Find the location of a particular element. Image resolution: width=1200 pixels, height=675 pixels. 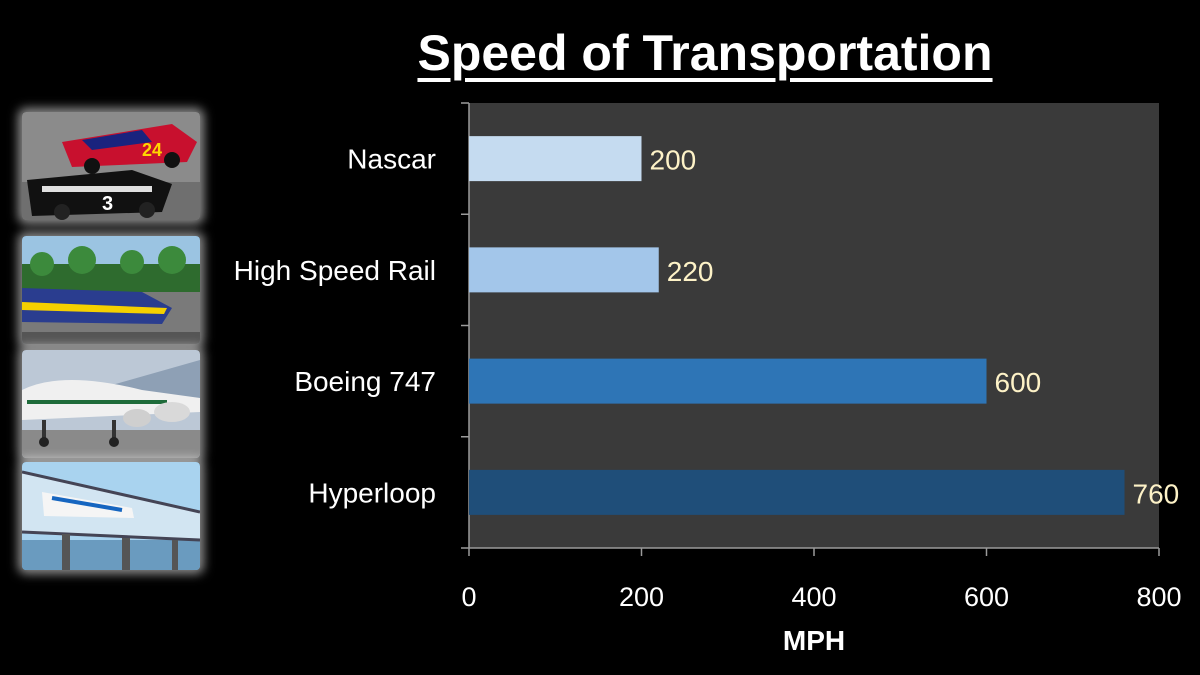

x-tick-label: 800 is located at coordinates (1158, 597).